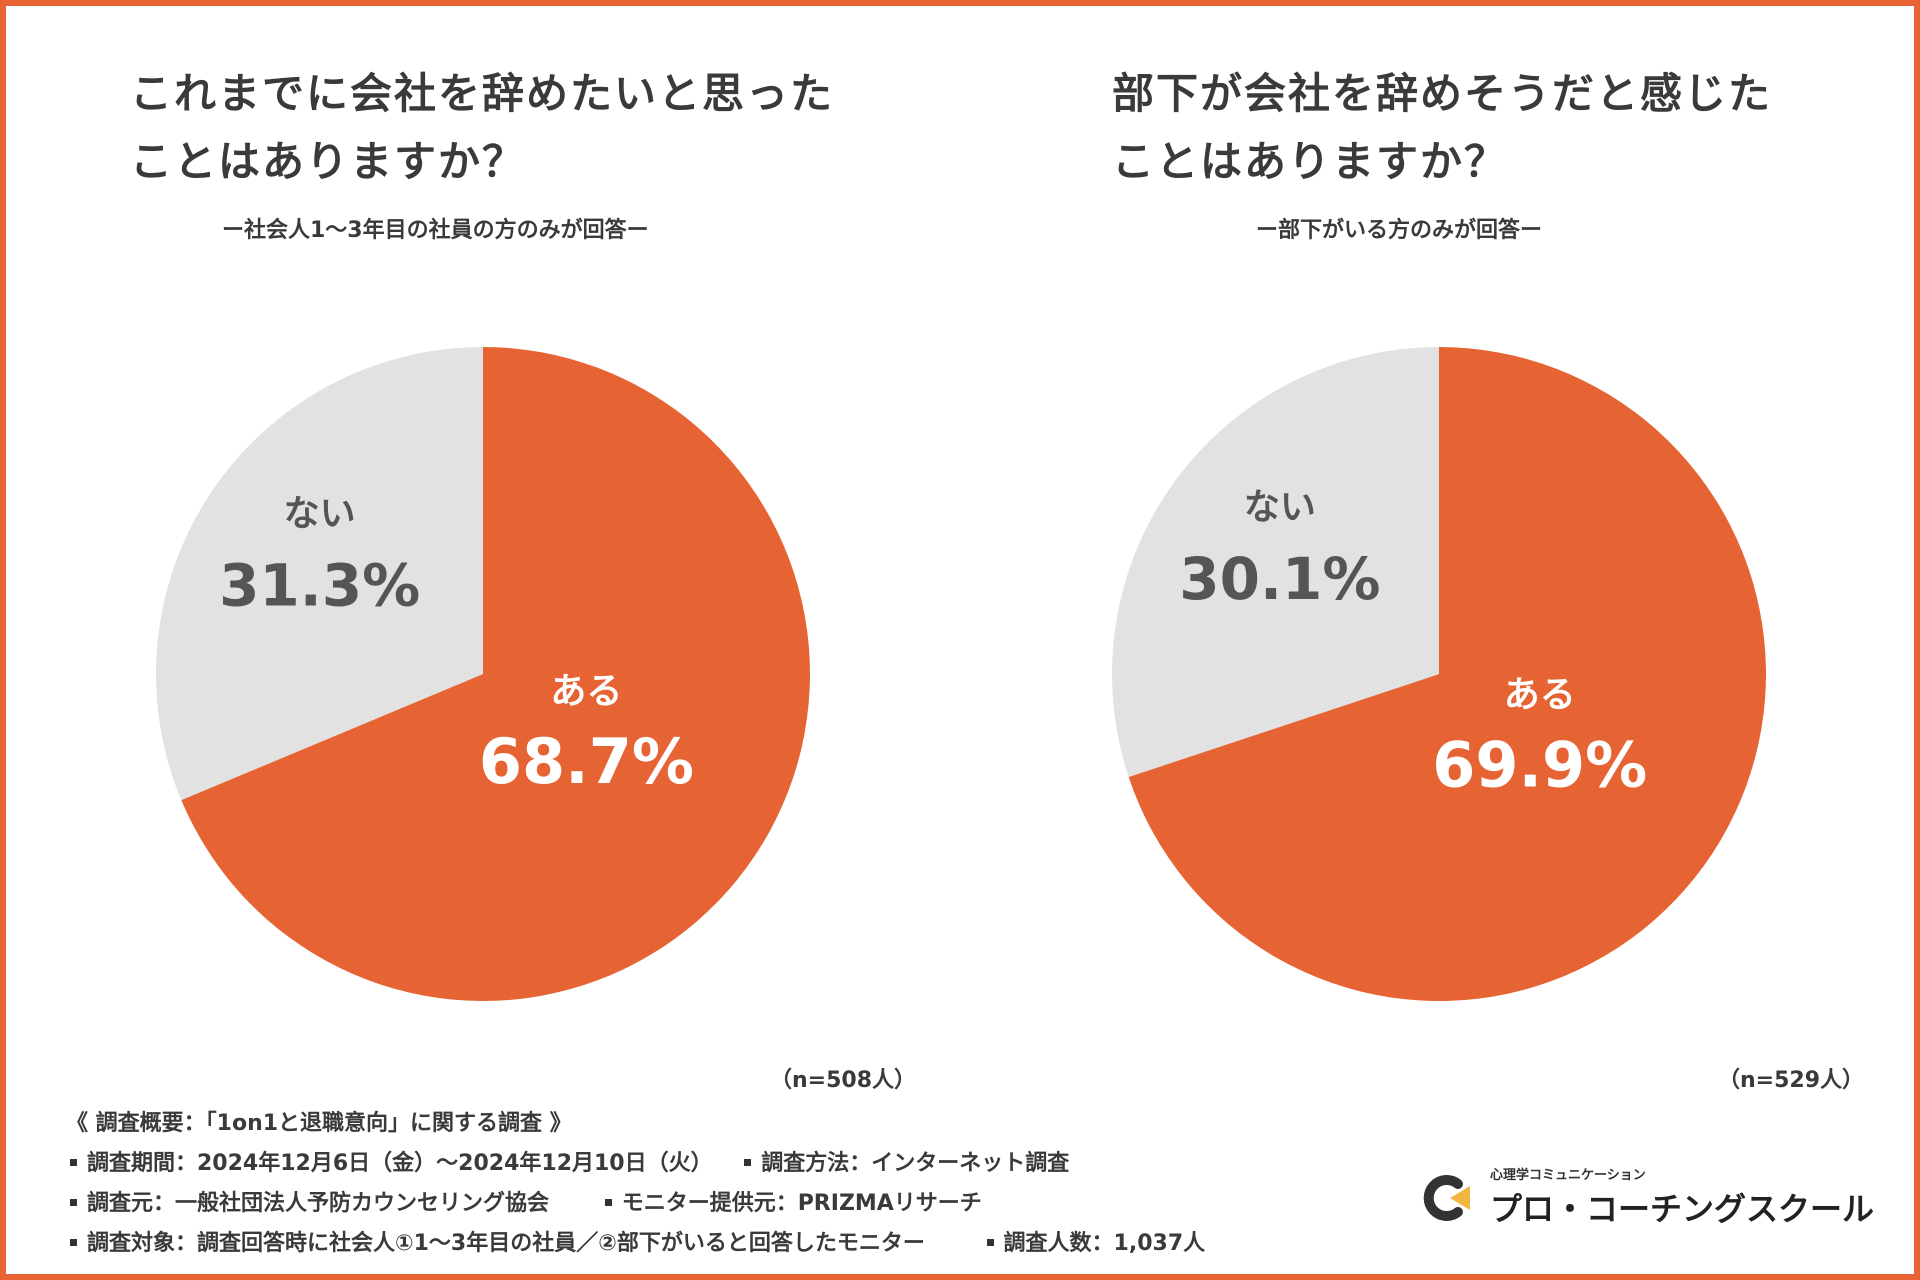 This screenshot has height=1280, width=1920. Describe the element at coordinates (400, 1163) in the screenshot. I see `survey-period: 調査期間：2024年12月6日（金）～2024年12月10日（火）` at that location.